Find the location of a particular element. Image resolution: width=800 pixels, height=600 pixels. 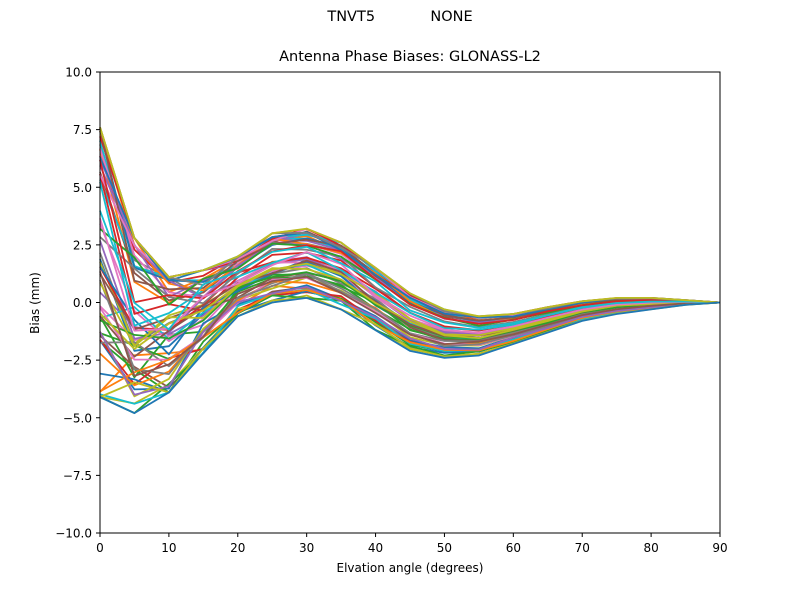

x-tick-label: 70 is located at coordinates (582, 548).